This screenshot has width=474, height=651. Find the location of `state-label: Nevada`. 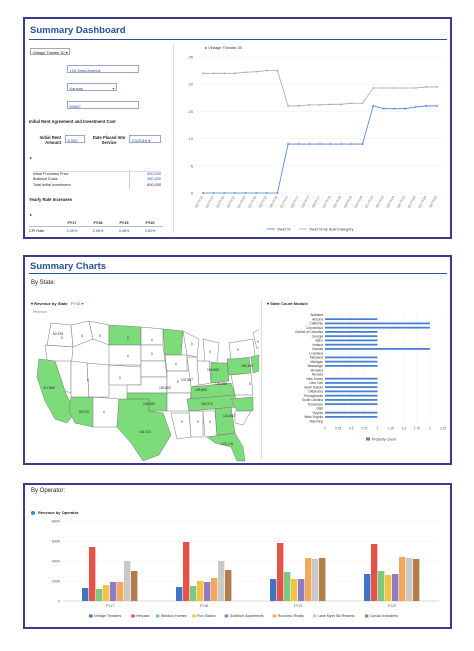

state-label: Nevada is located at coordinates (317, 375).